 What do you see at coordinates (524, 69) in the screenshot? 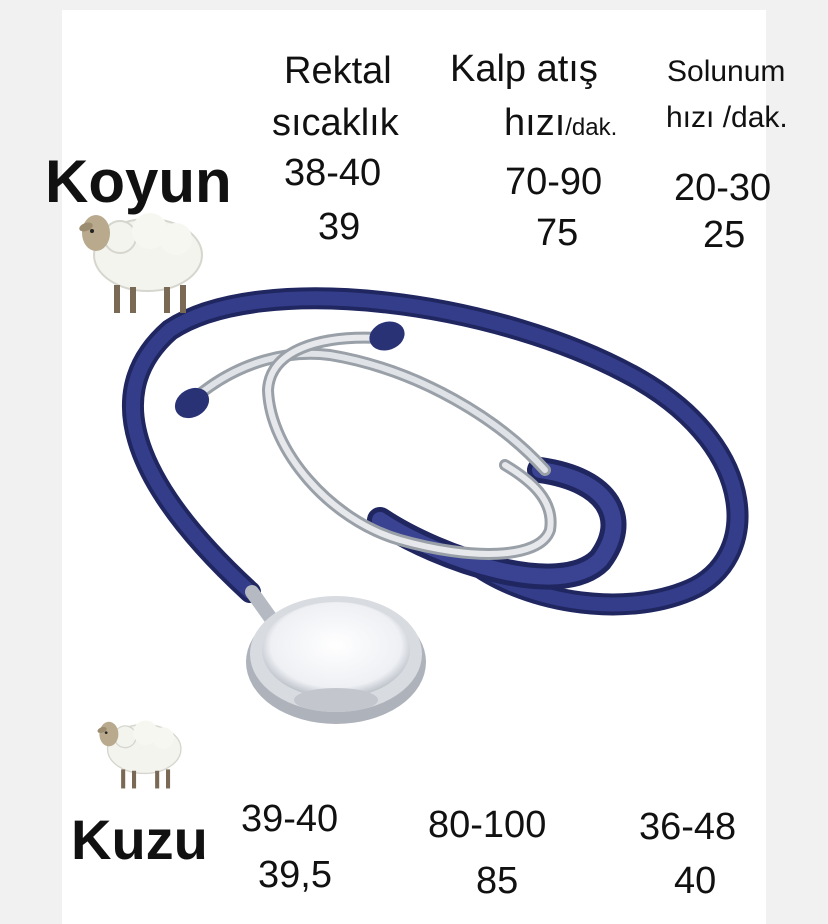
I see `header-heart-line1: Kalp atış` at bounding box center [524, 69].